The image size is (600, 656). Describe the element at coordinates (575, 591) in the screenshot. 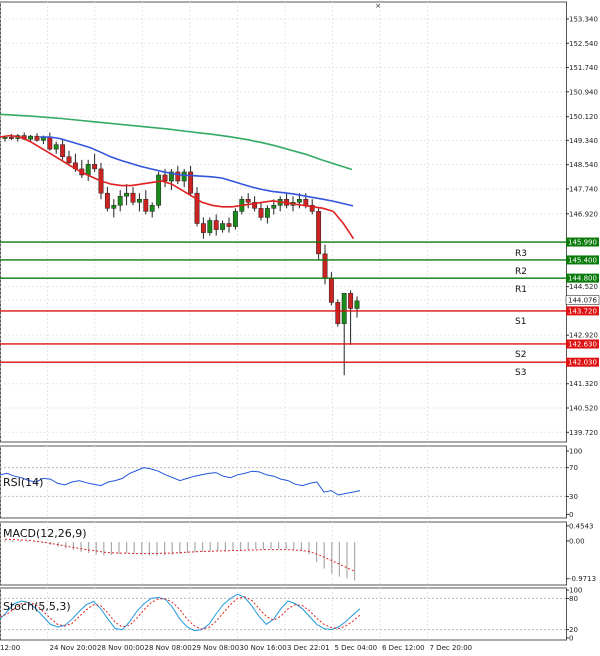

I see `stoch-tick-label: 100` at that location.